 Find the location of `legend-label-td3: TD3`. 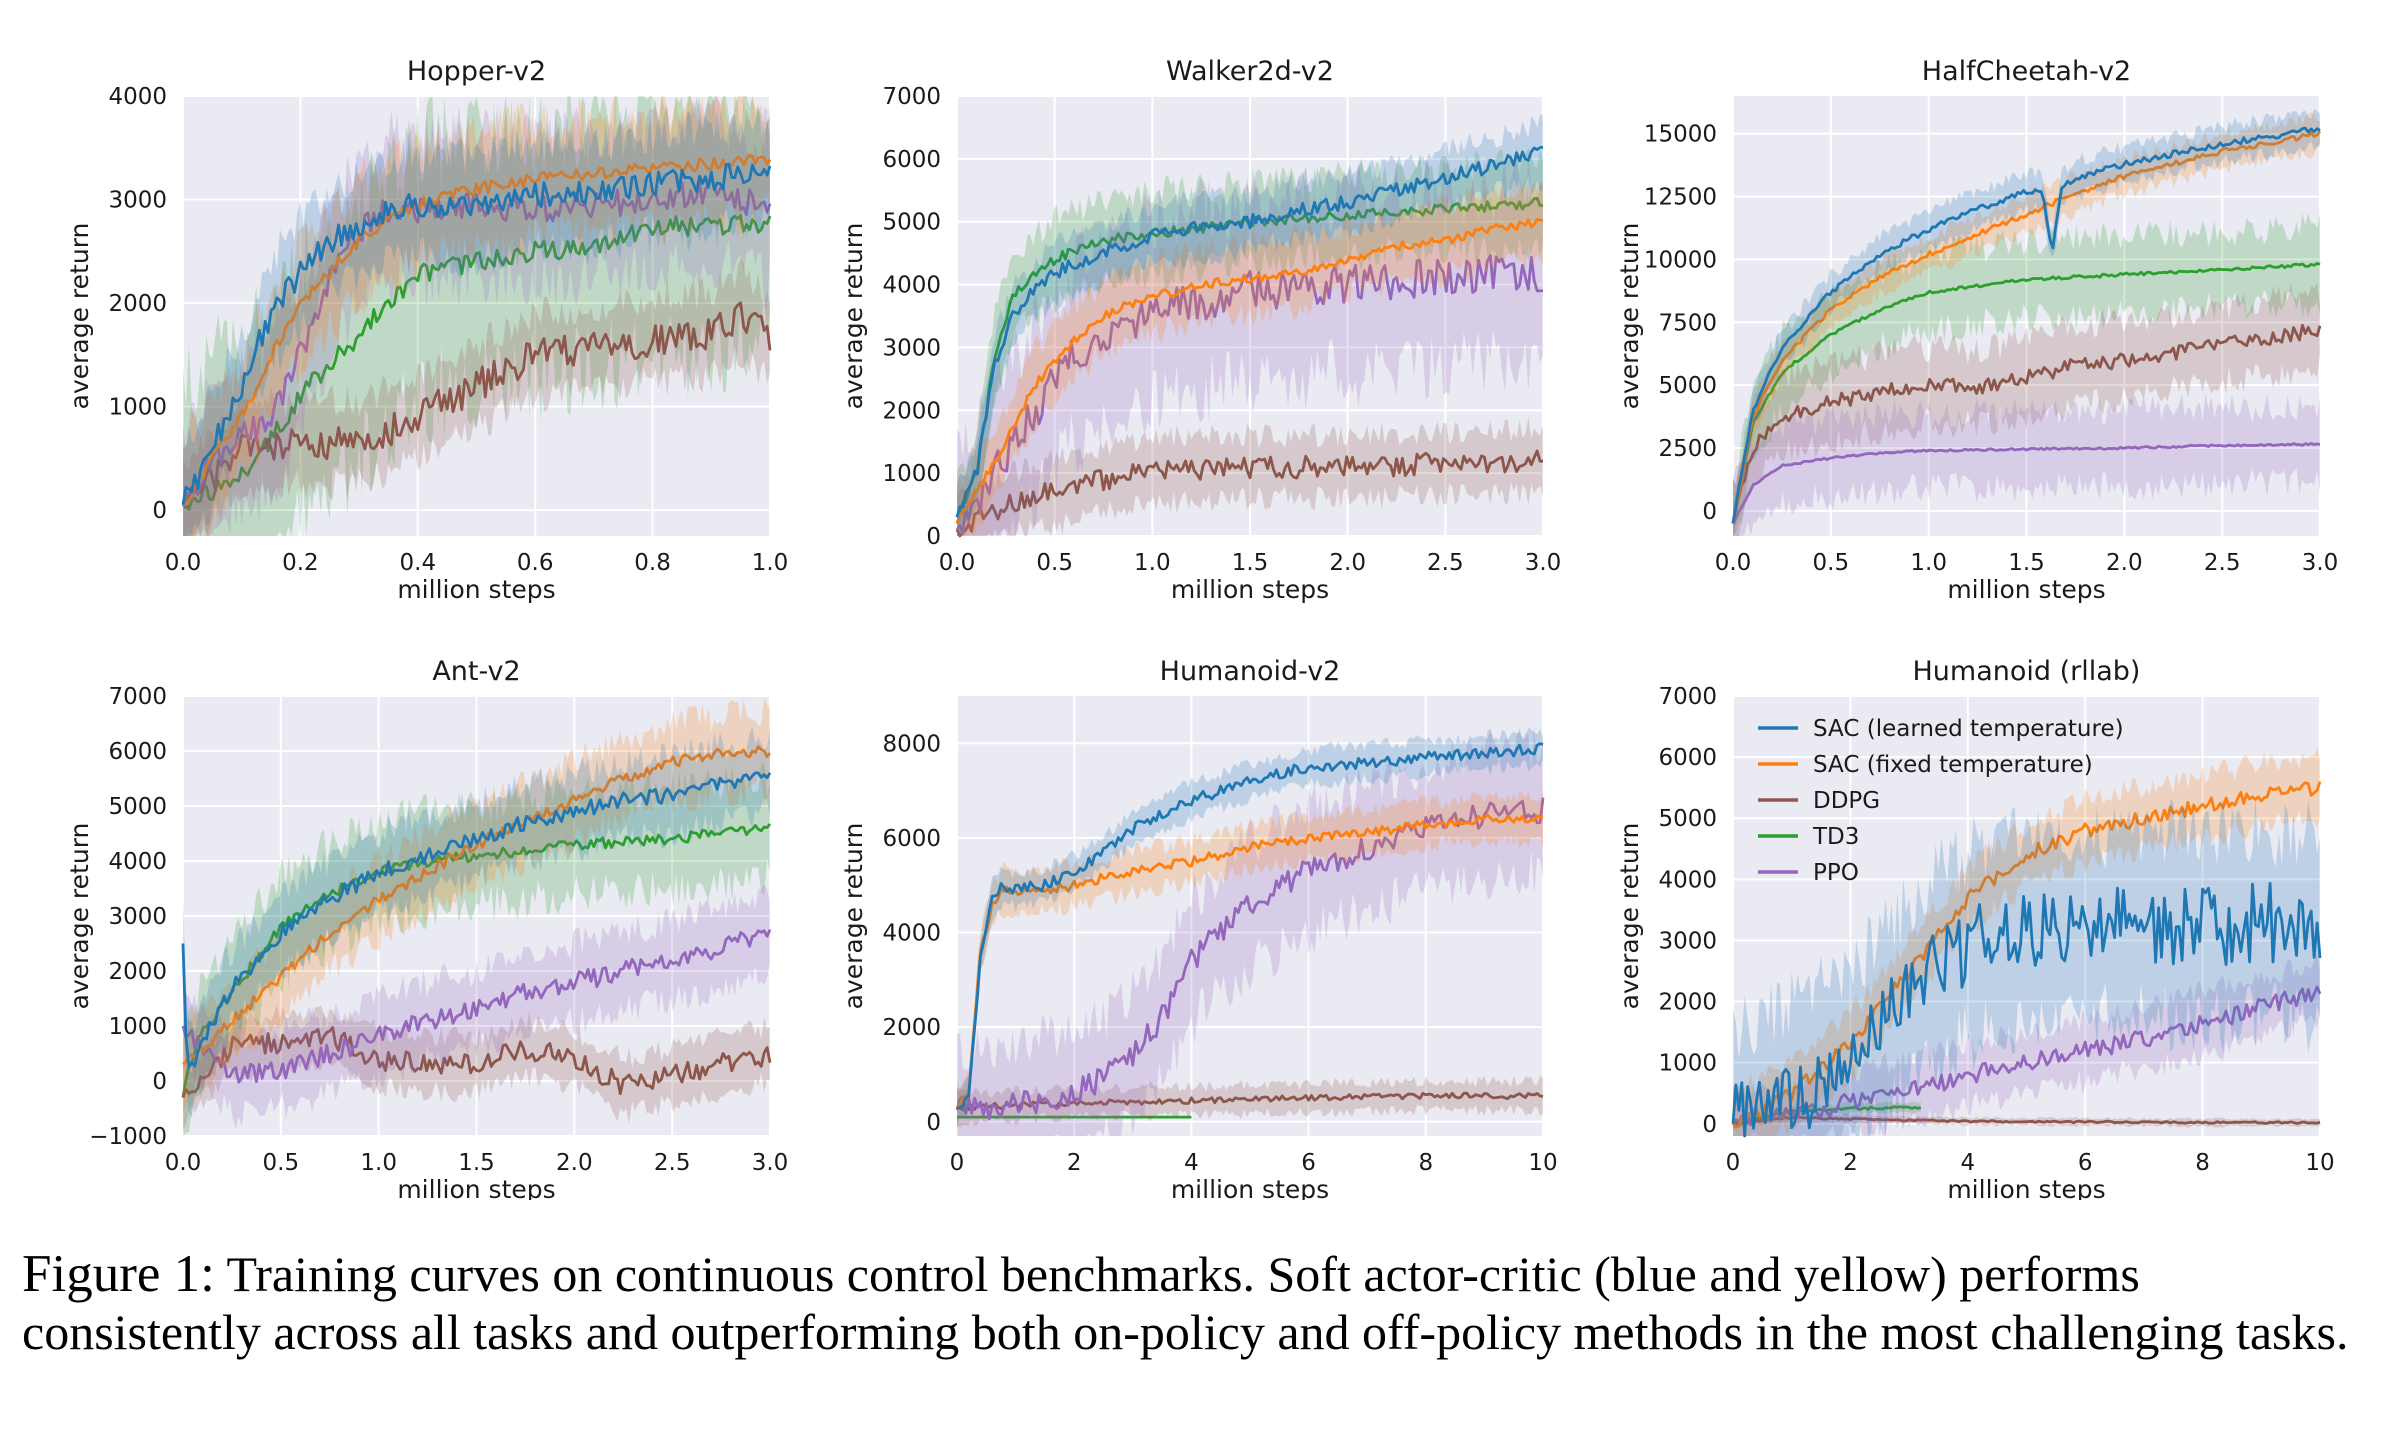

legend-label-td3: TD3 is located at coordinates (1835, 837).